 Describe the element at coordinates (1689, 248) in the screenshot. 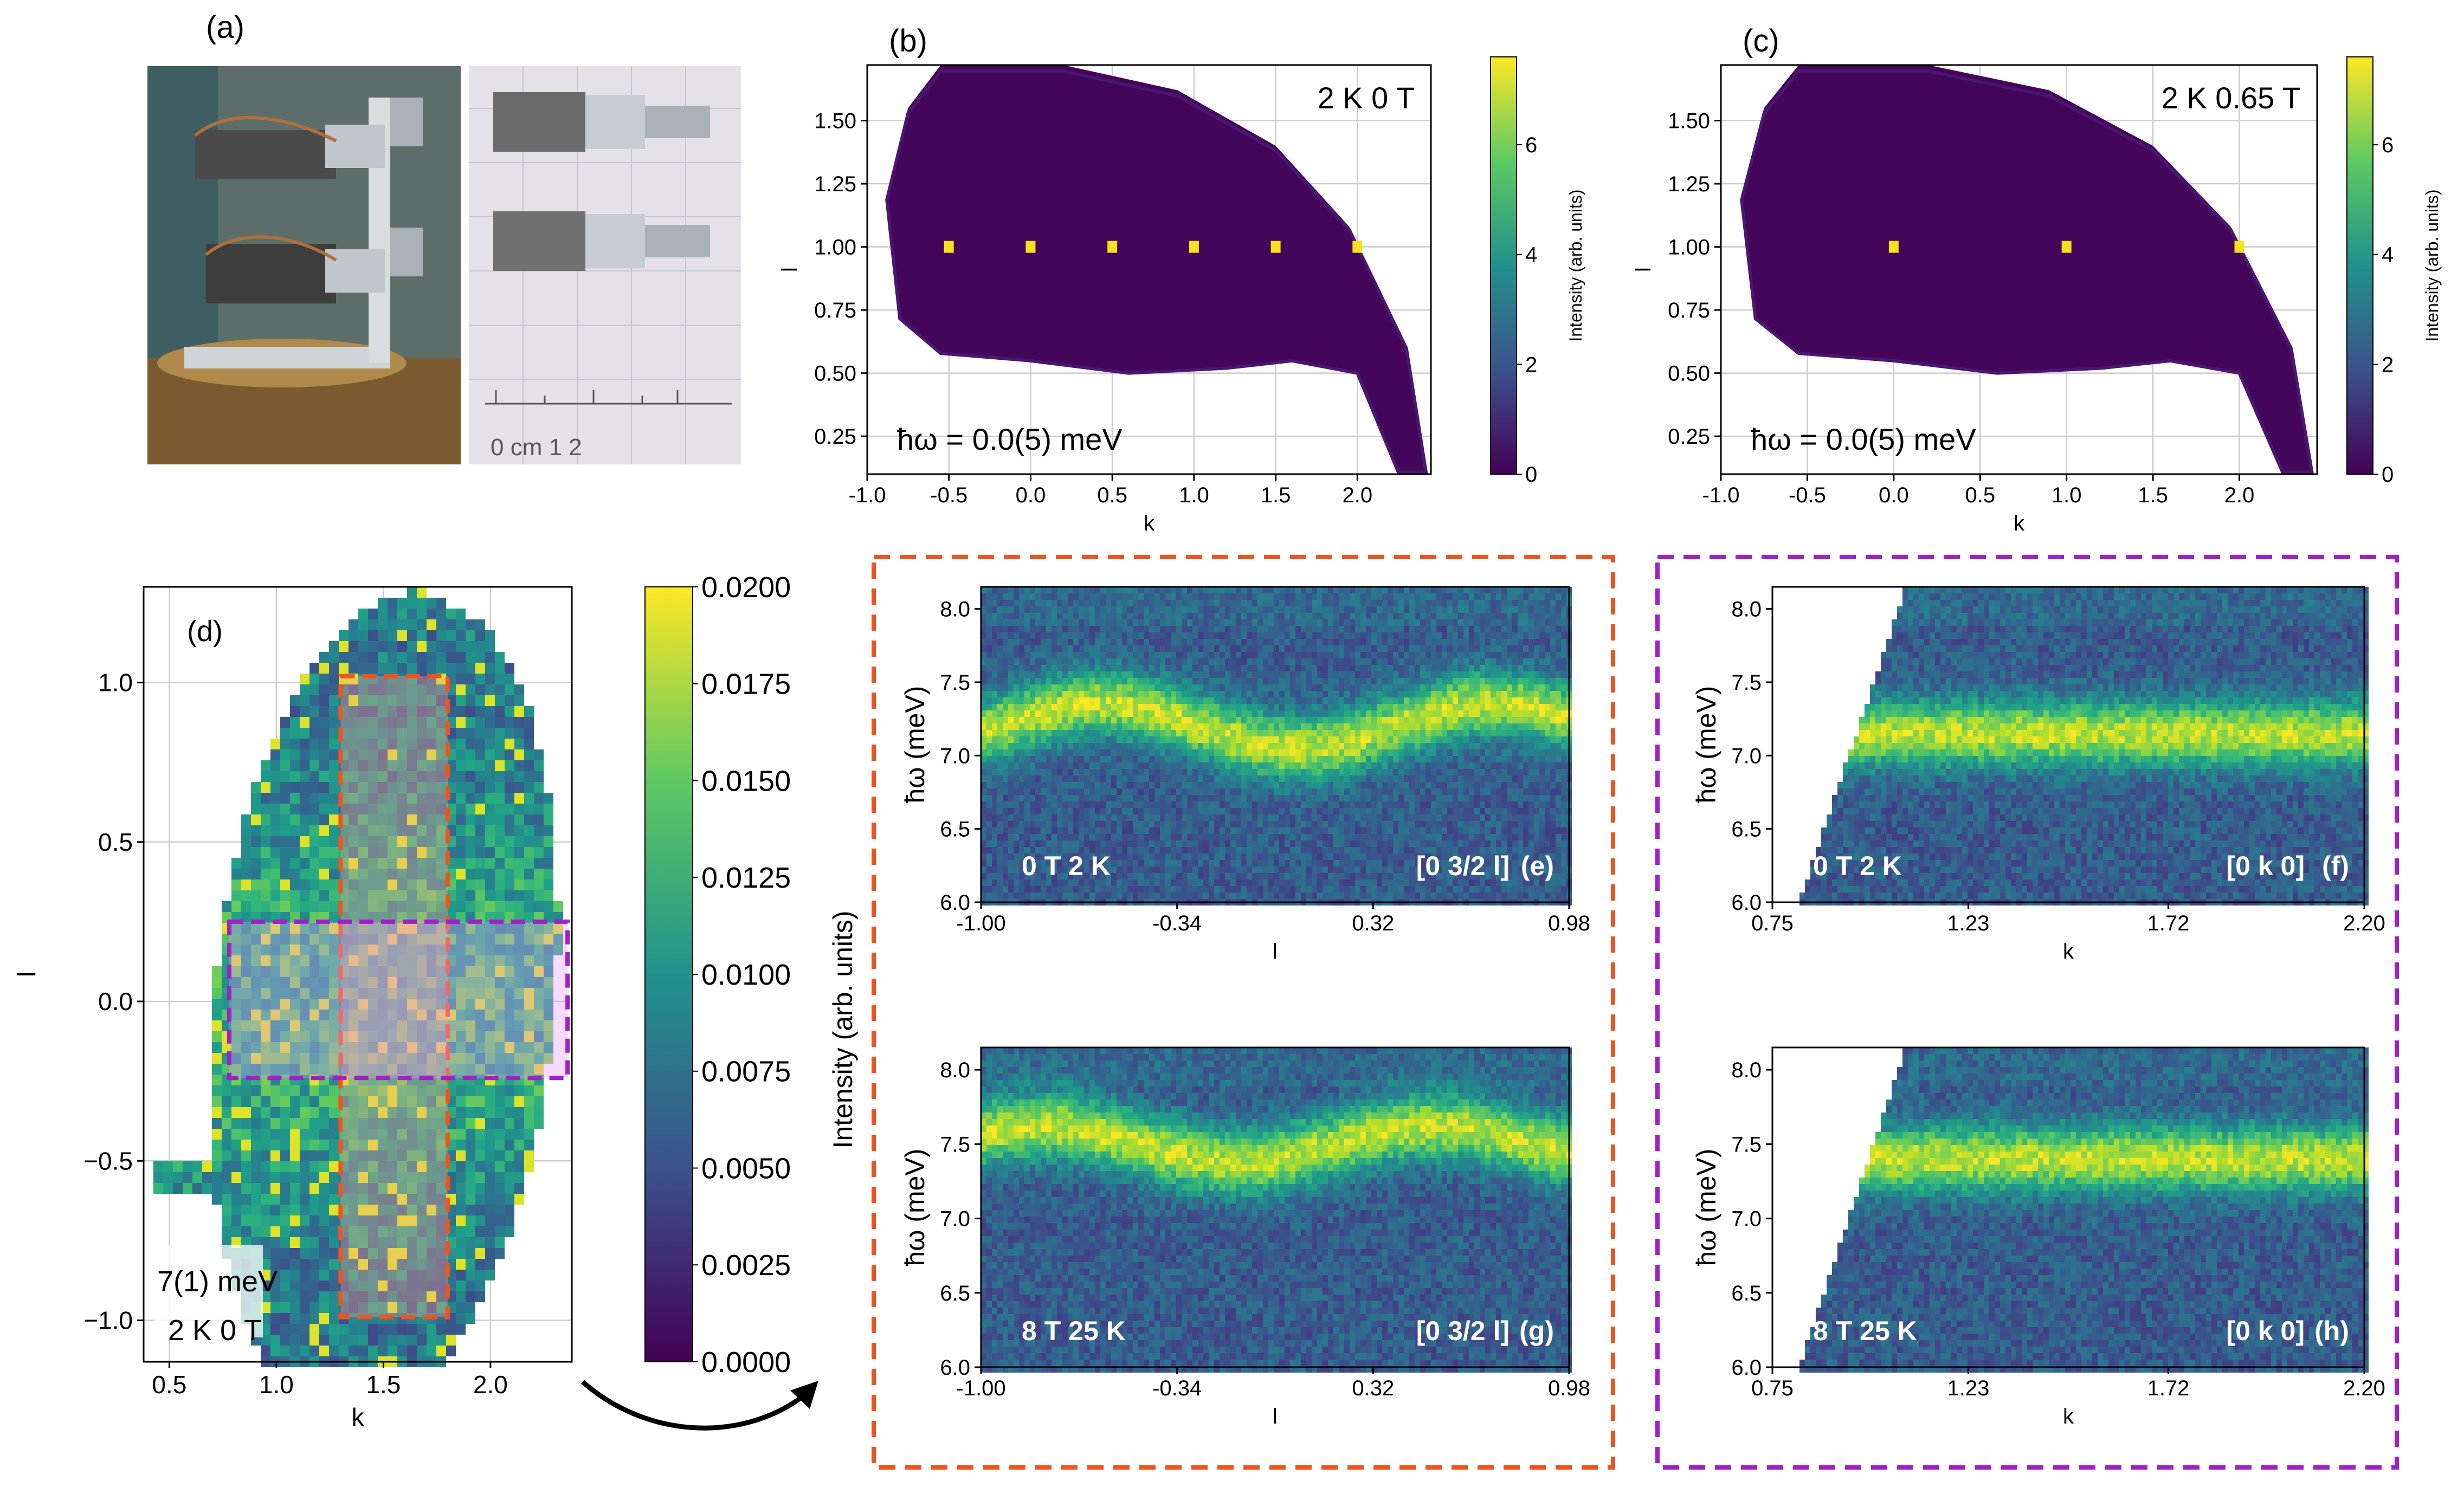

I see `c-ytick-label: 1.00` at that location.